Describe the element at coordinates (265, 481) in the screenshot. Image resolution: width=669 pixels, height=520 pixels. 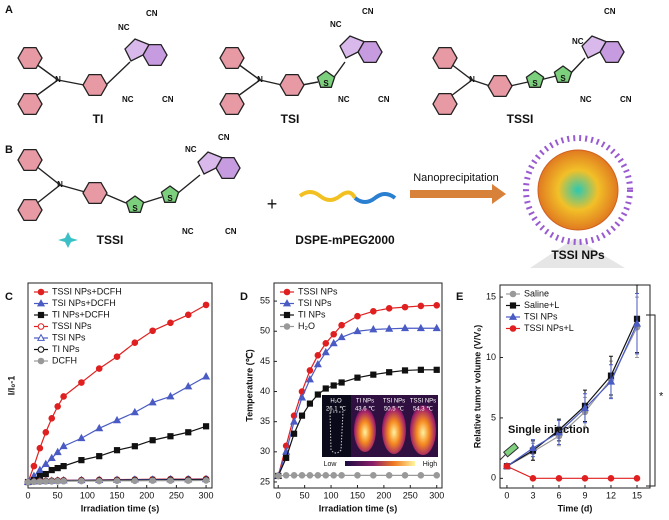
I see `y-tick-label: 25` at that location.